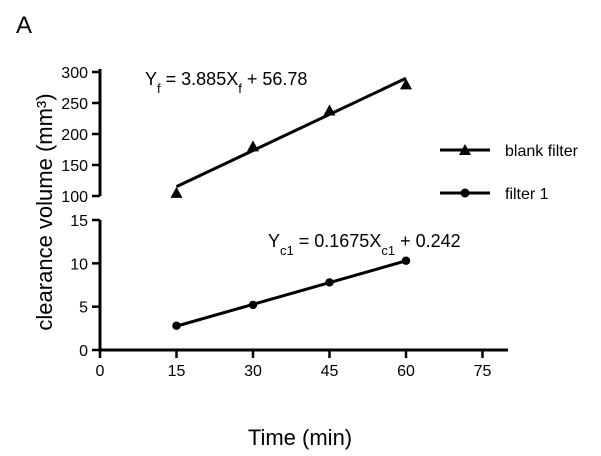 The height and width of the screenshot is (456, 601). I want to click on upper-y-tick-label: 150, so click(74, 166).